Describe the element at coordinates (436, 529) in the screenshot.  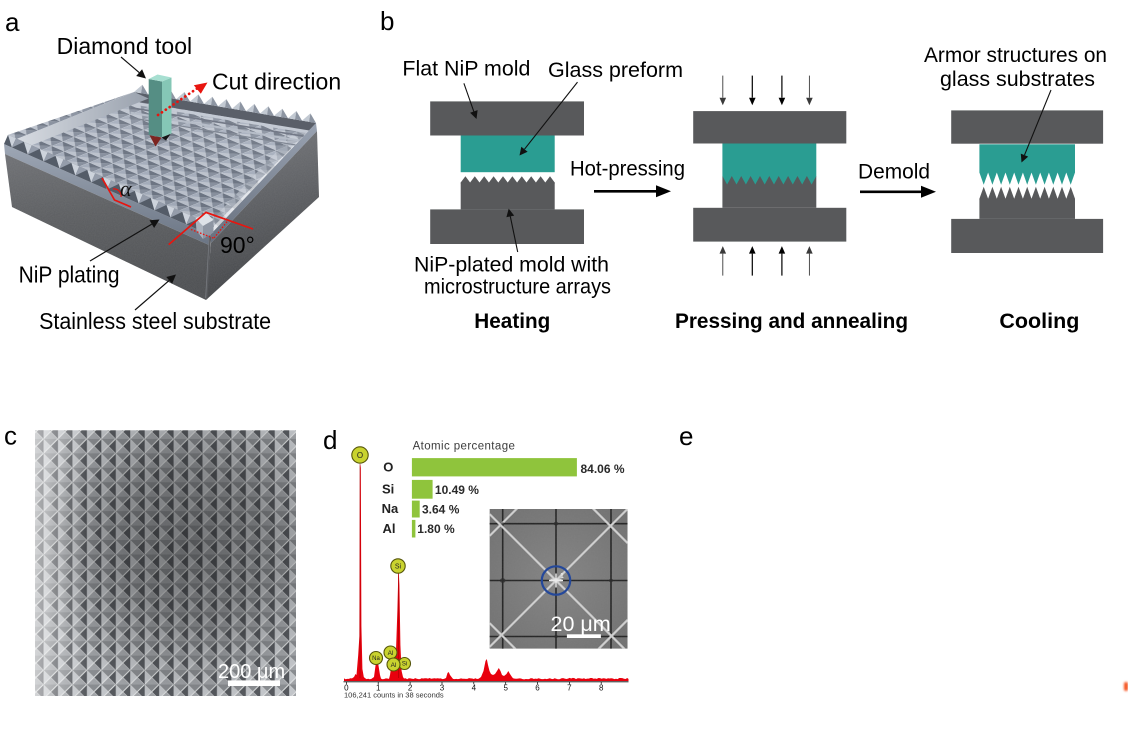
I see `svg-text: 1.80 %` at that location.